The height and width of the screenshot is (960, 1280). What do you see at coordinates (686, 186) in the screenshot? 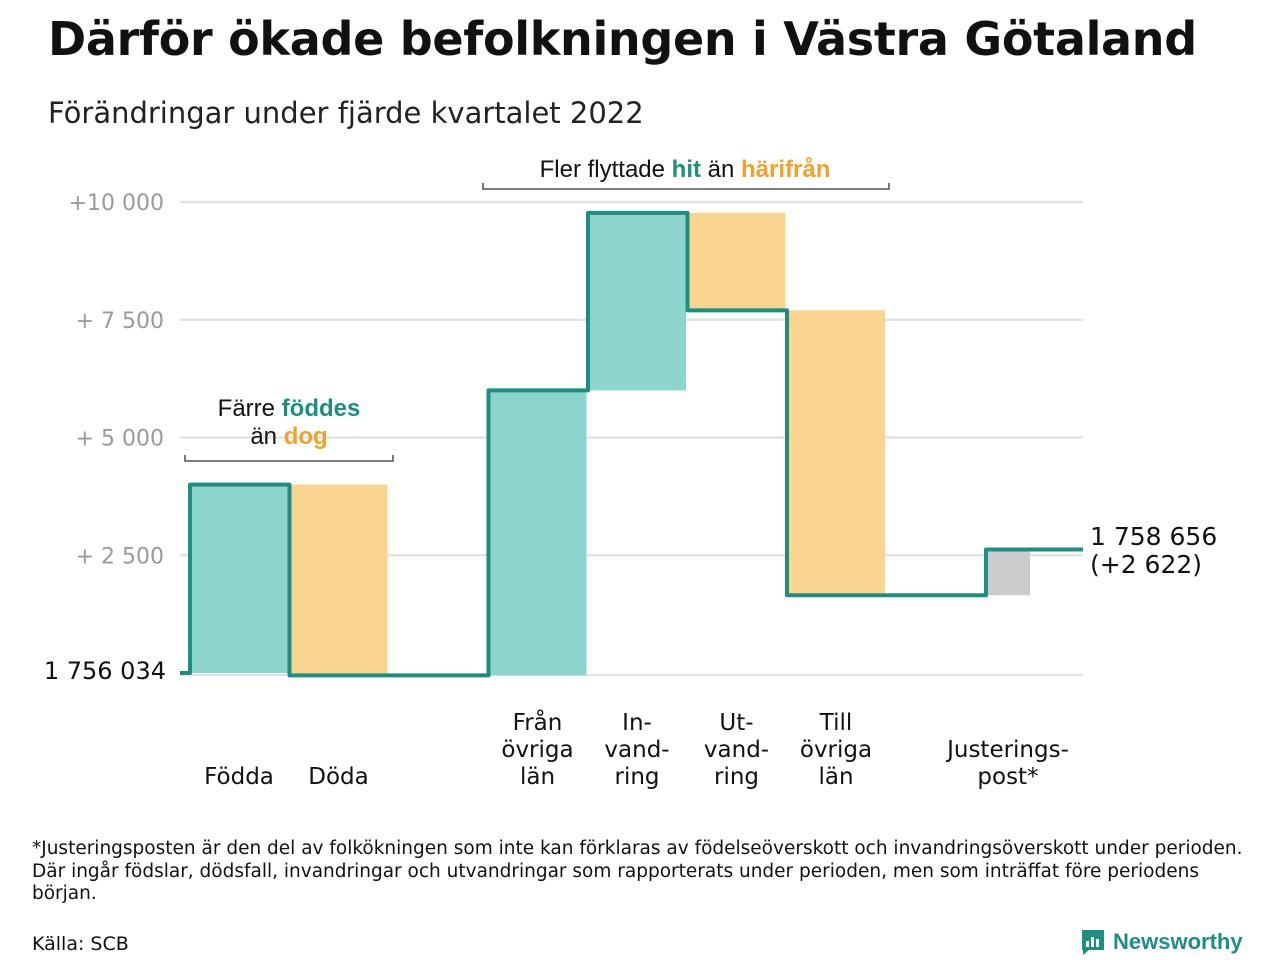
I see `migration-bracket` at bounding box center [686, 186].